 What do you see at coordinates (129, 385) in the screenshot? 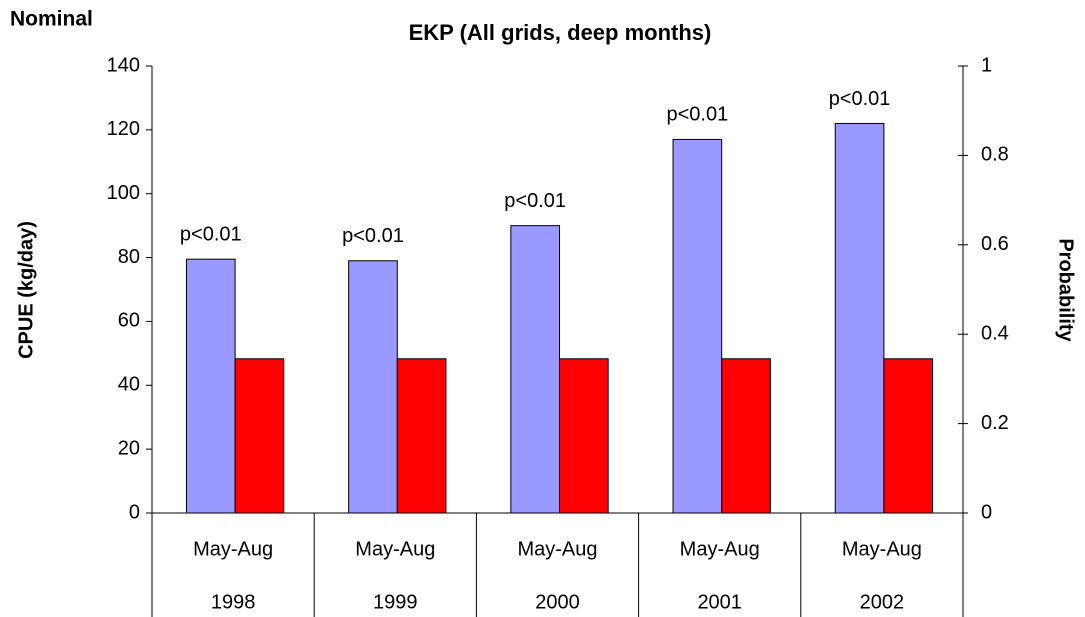
I see `y-tick-label: 40` at bounding box center [129, 385].